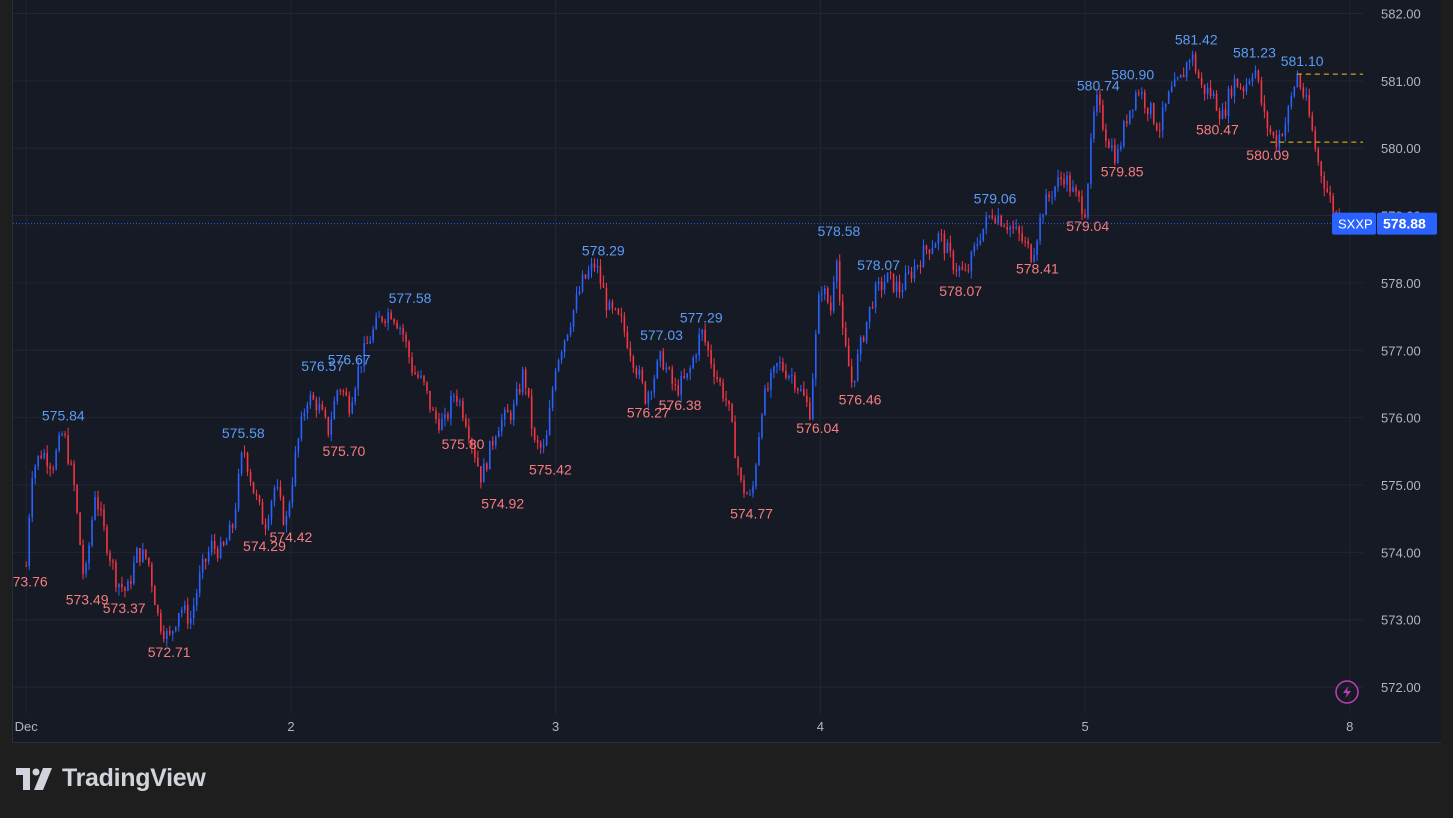  What do you see at coordinates (134, 778) in the screenshot?
I see `brand-name: TradingView` at bounding box center [134, 778].